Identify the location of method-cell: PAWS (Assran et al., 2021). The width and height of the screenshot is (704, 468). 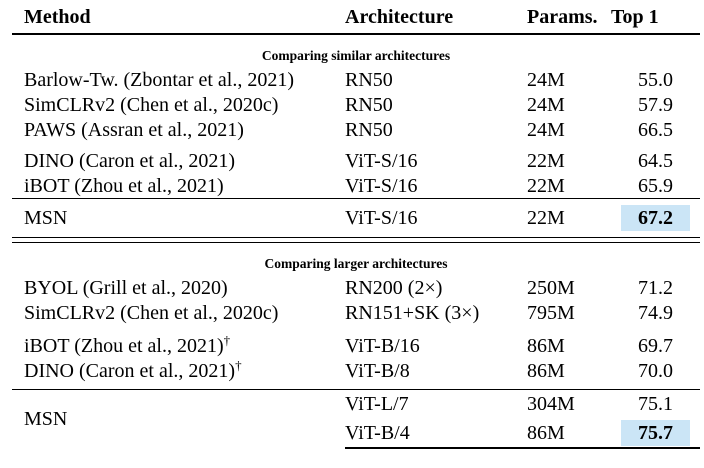
(134, 129).